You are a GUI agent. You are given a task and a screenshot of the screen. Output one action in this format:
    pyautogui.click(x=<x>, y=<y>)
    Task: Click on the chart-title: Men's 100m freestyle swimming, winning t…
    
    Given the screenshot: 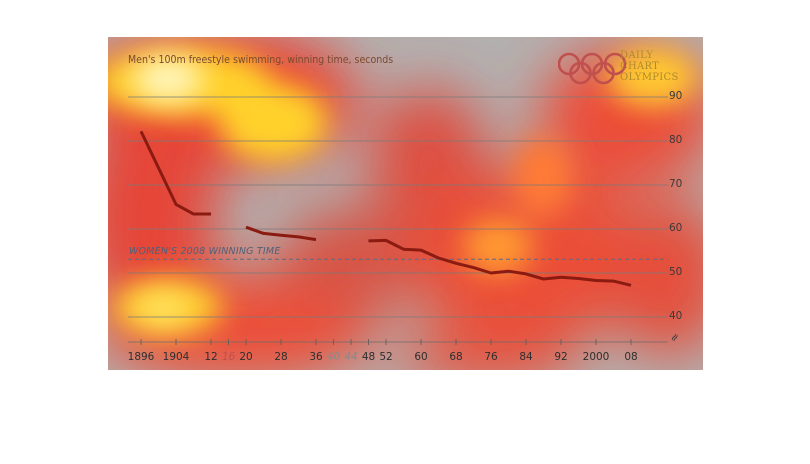 What is the action you would take?
    pyautogui.click(x=261, y=60)
    